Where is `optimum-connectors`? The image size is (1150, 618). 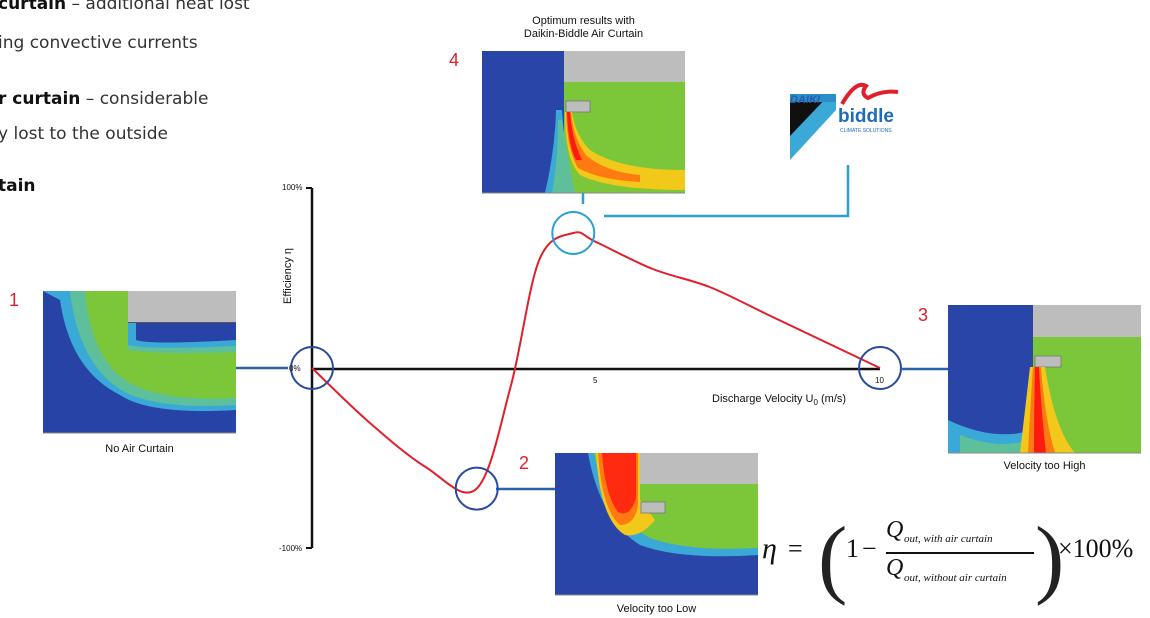
optimum-connectors is located at coordinates (715, 191).